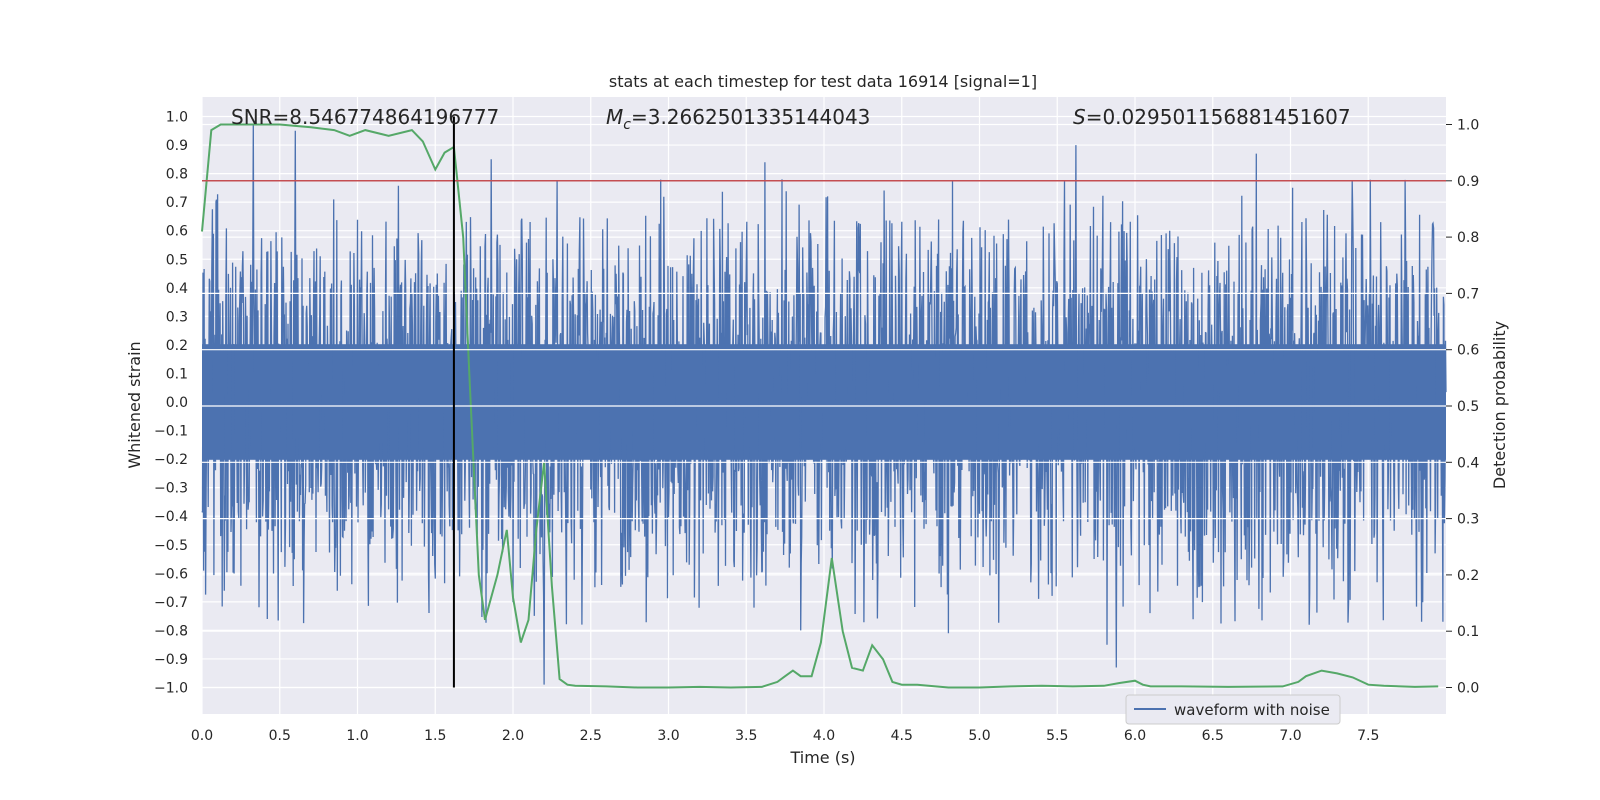 The width and height of the screenshot is (1600, 800). Describe the element at coordinates (746, 736) in the screenshot. I see `x-tick-label: 3.5` at that location.